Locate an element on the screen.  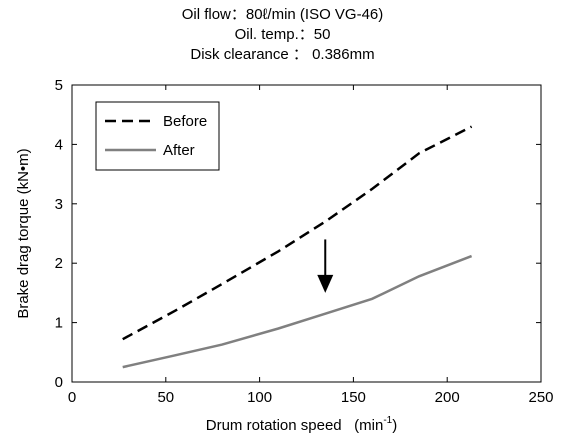
y-tick-label: 4 is located at coordinates (59, 144).